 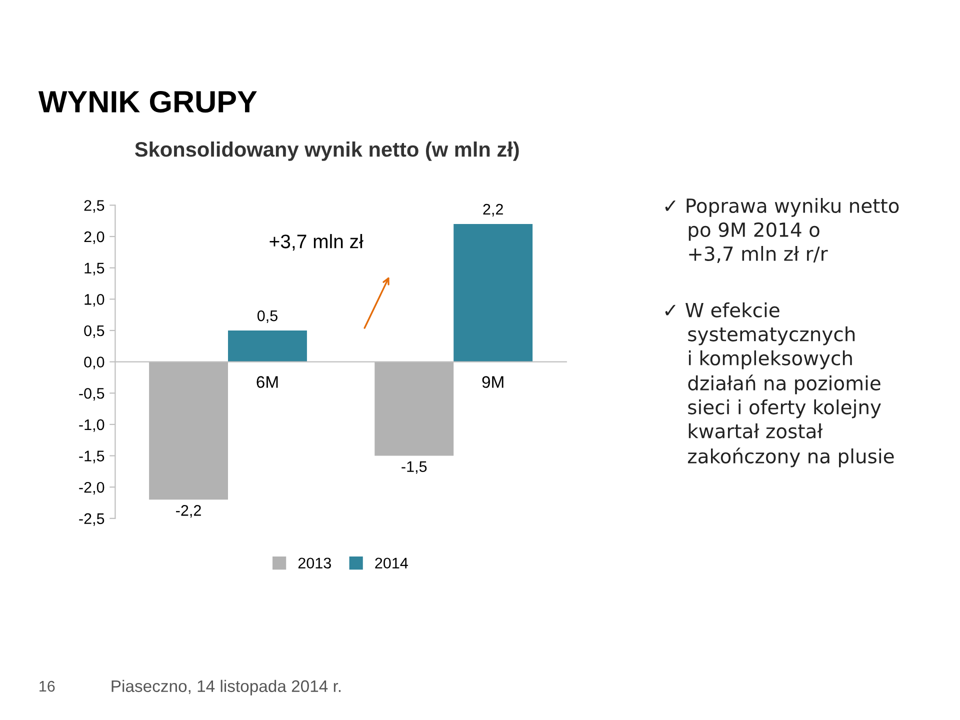 What do you see at coordinates (94, 269) in the screenshot?
I see `y-tick-label: 1,5` at bounding box center [94, 269].